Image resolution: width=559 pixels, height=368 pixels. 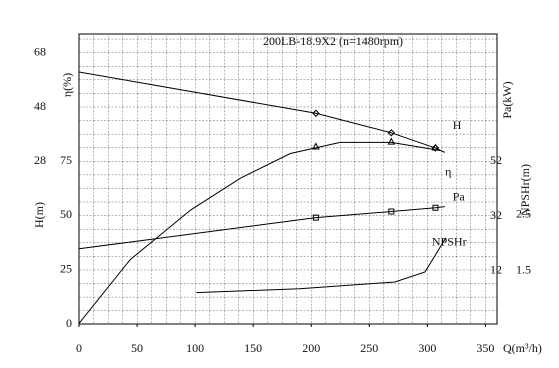 What do you see at coordinates (525, 190) in the screenshot?
I see `y4-axis-label: NPSHr(m)` at bounding box center [525, 190].